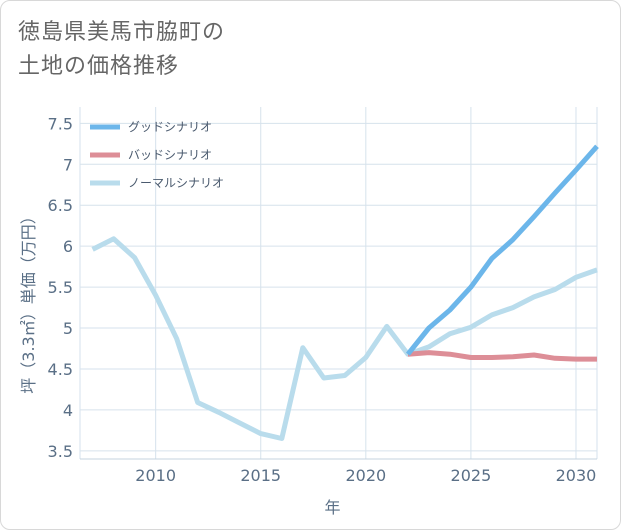 This screenshot has width=621, height=530. What do you see at coordinates (122, 32) in the screenshot?
I see `chart-title-line-1: 徳島県美馬市脇町の` at bounding box center [122, 32].